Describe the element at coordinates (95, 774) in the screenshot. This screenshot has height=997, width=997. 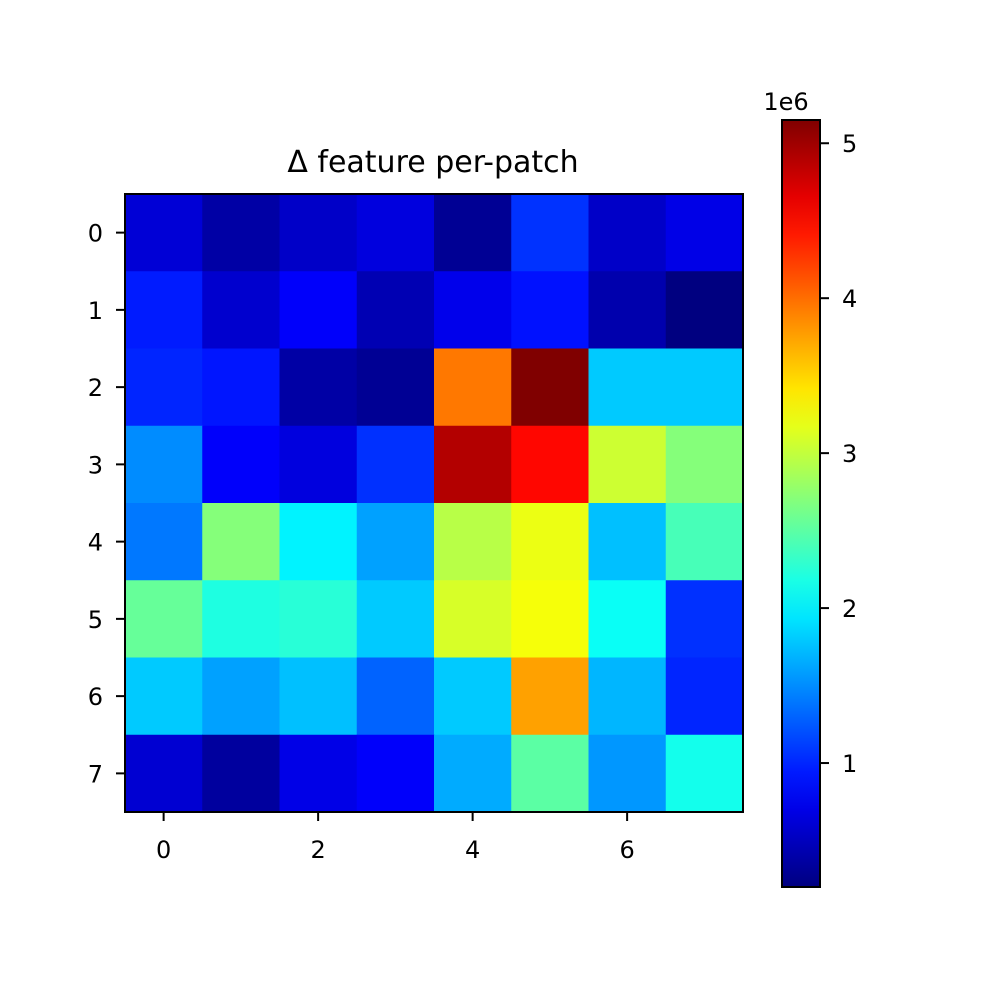
I see `y-tick-label: 7` at that location.